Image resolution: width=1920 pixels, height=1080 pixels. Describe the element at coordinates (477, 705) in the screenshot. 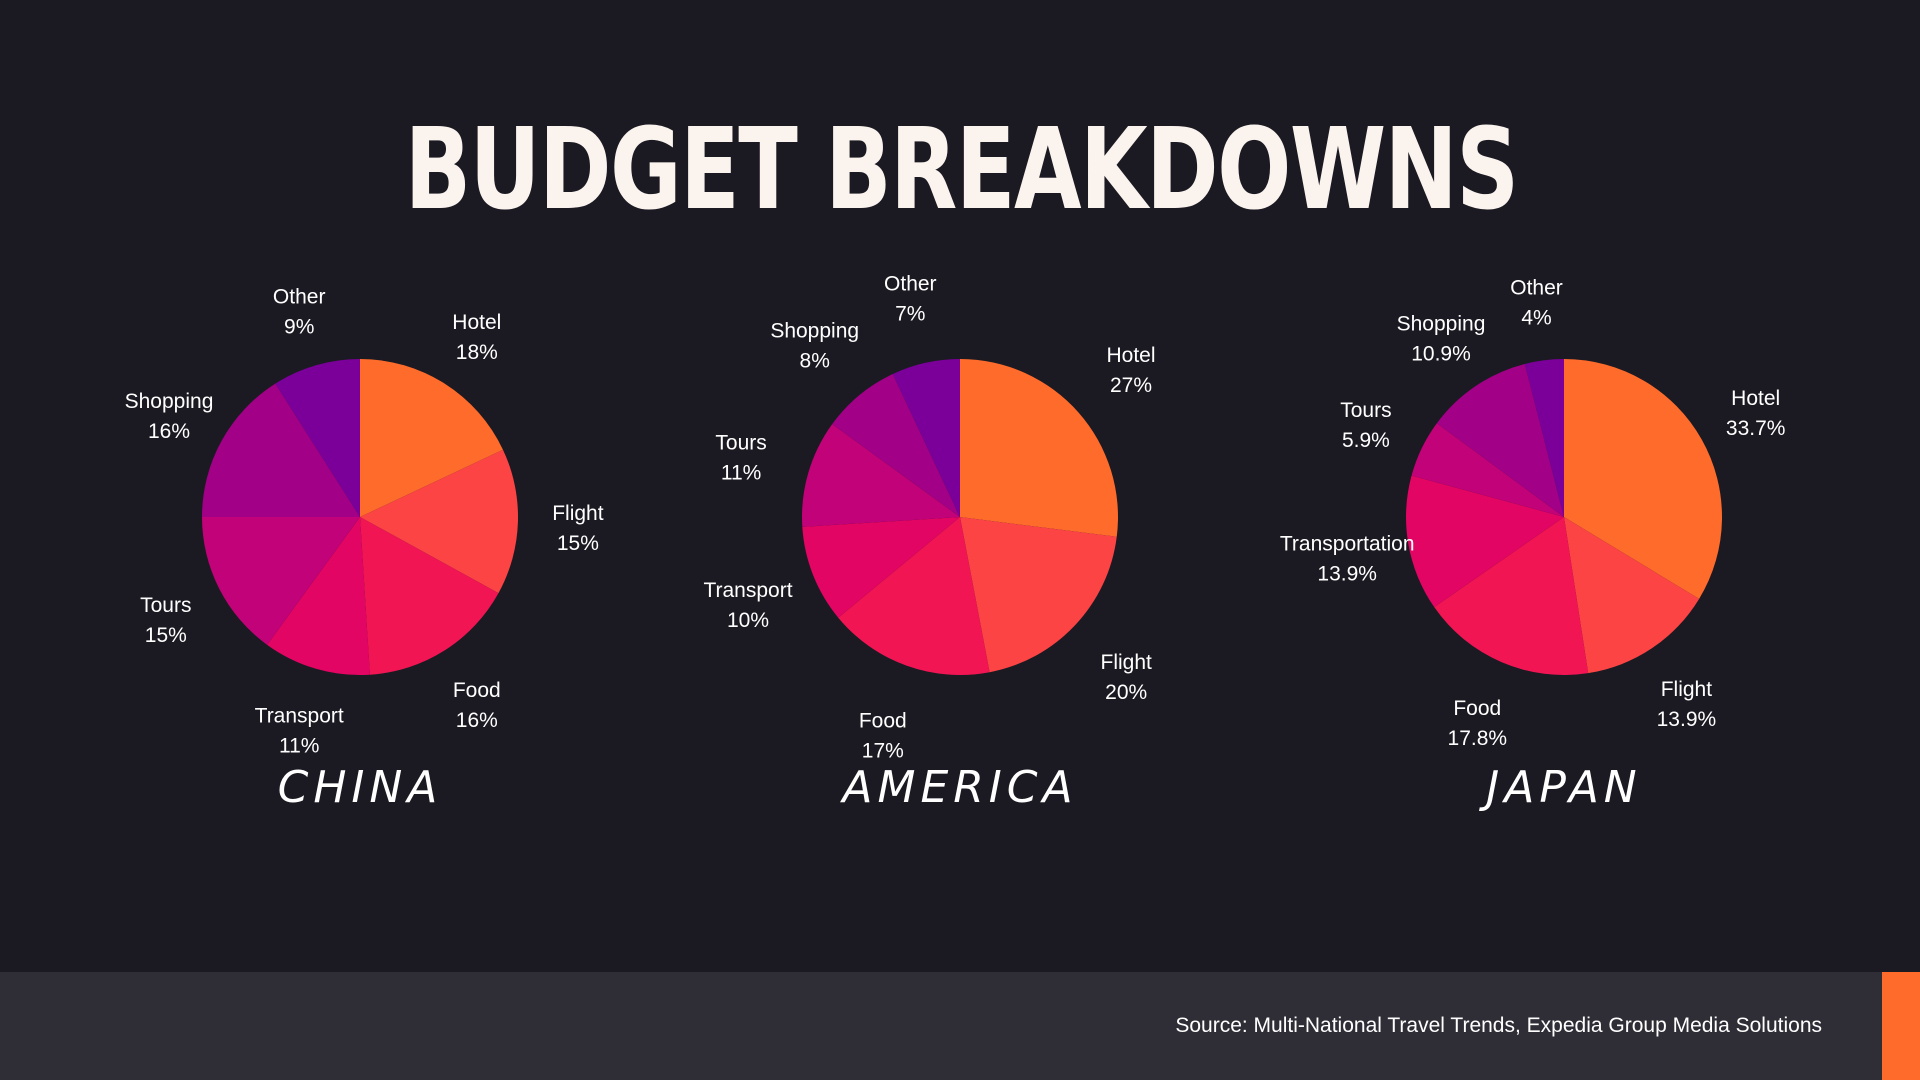

I see `slice-label-food: Food 16%` at that location.